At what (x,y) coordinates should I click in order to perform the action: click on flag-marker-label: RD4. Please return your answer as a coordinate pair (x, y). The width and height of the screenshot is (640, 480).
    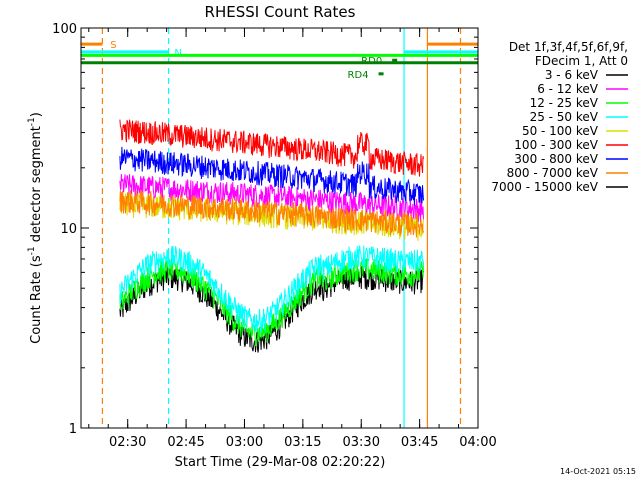
    Looking at the image, I should click on (358, 75).